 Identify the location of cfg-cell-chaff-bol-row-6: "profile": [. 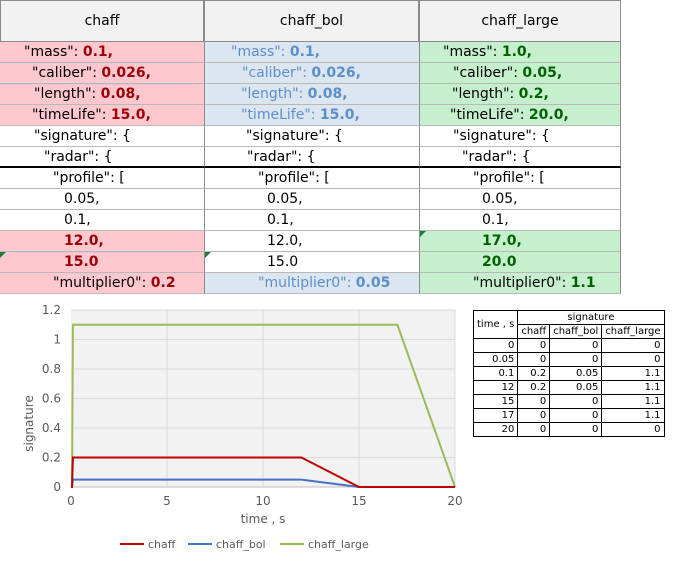
(311, 178).